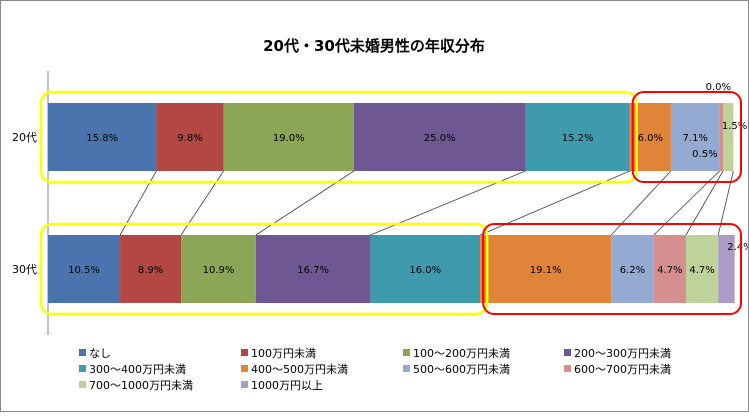  I want to click on data-label: 9.8%, so click(189, 138).